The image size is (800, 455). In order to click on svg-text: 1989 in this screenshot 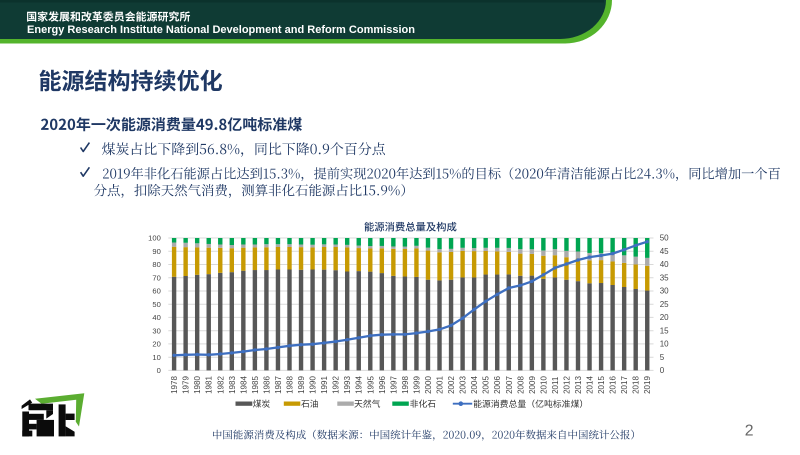, I will do `click(301, 385)`.